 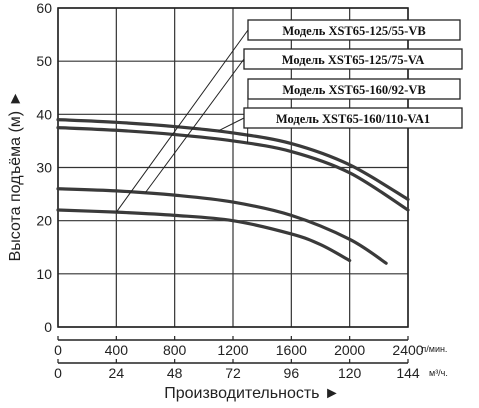 What do you see at coordinates (117, 373) in the screenshot?
I see `x-tick-label-m3h: 24` at bounding box center [117, 373].